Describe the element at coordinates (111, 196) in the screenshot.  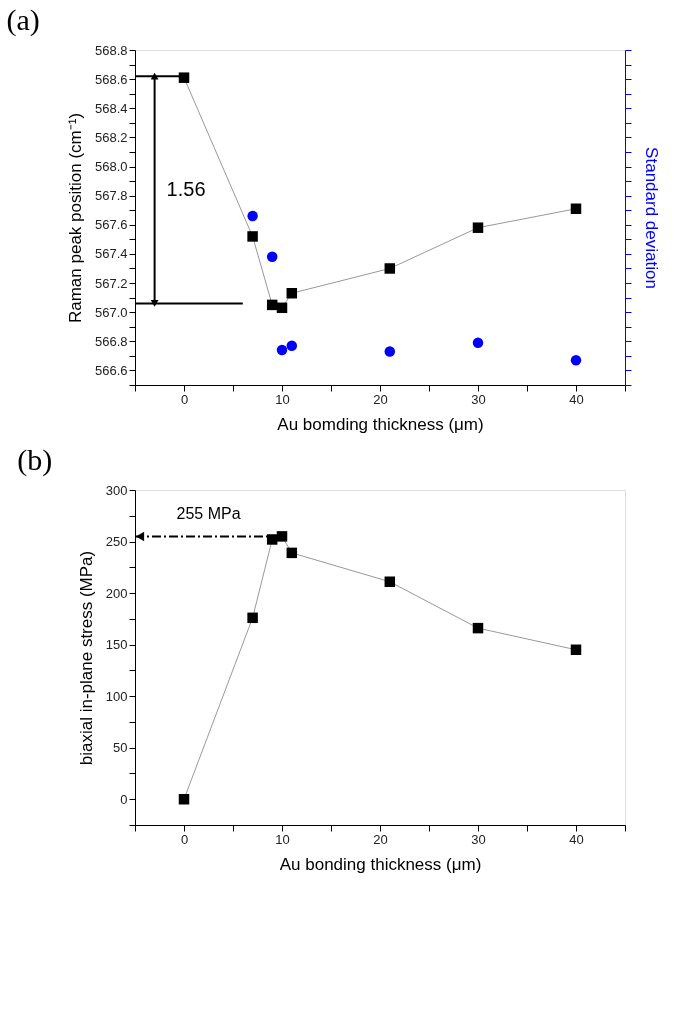
I see `y-tick-label: 567.8` at that location.